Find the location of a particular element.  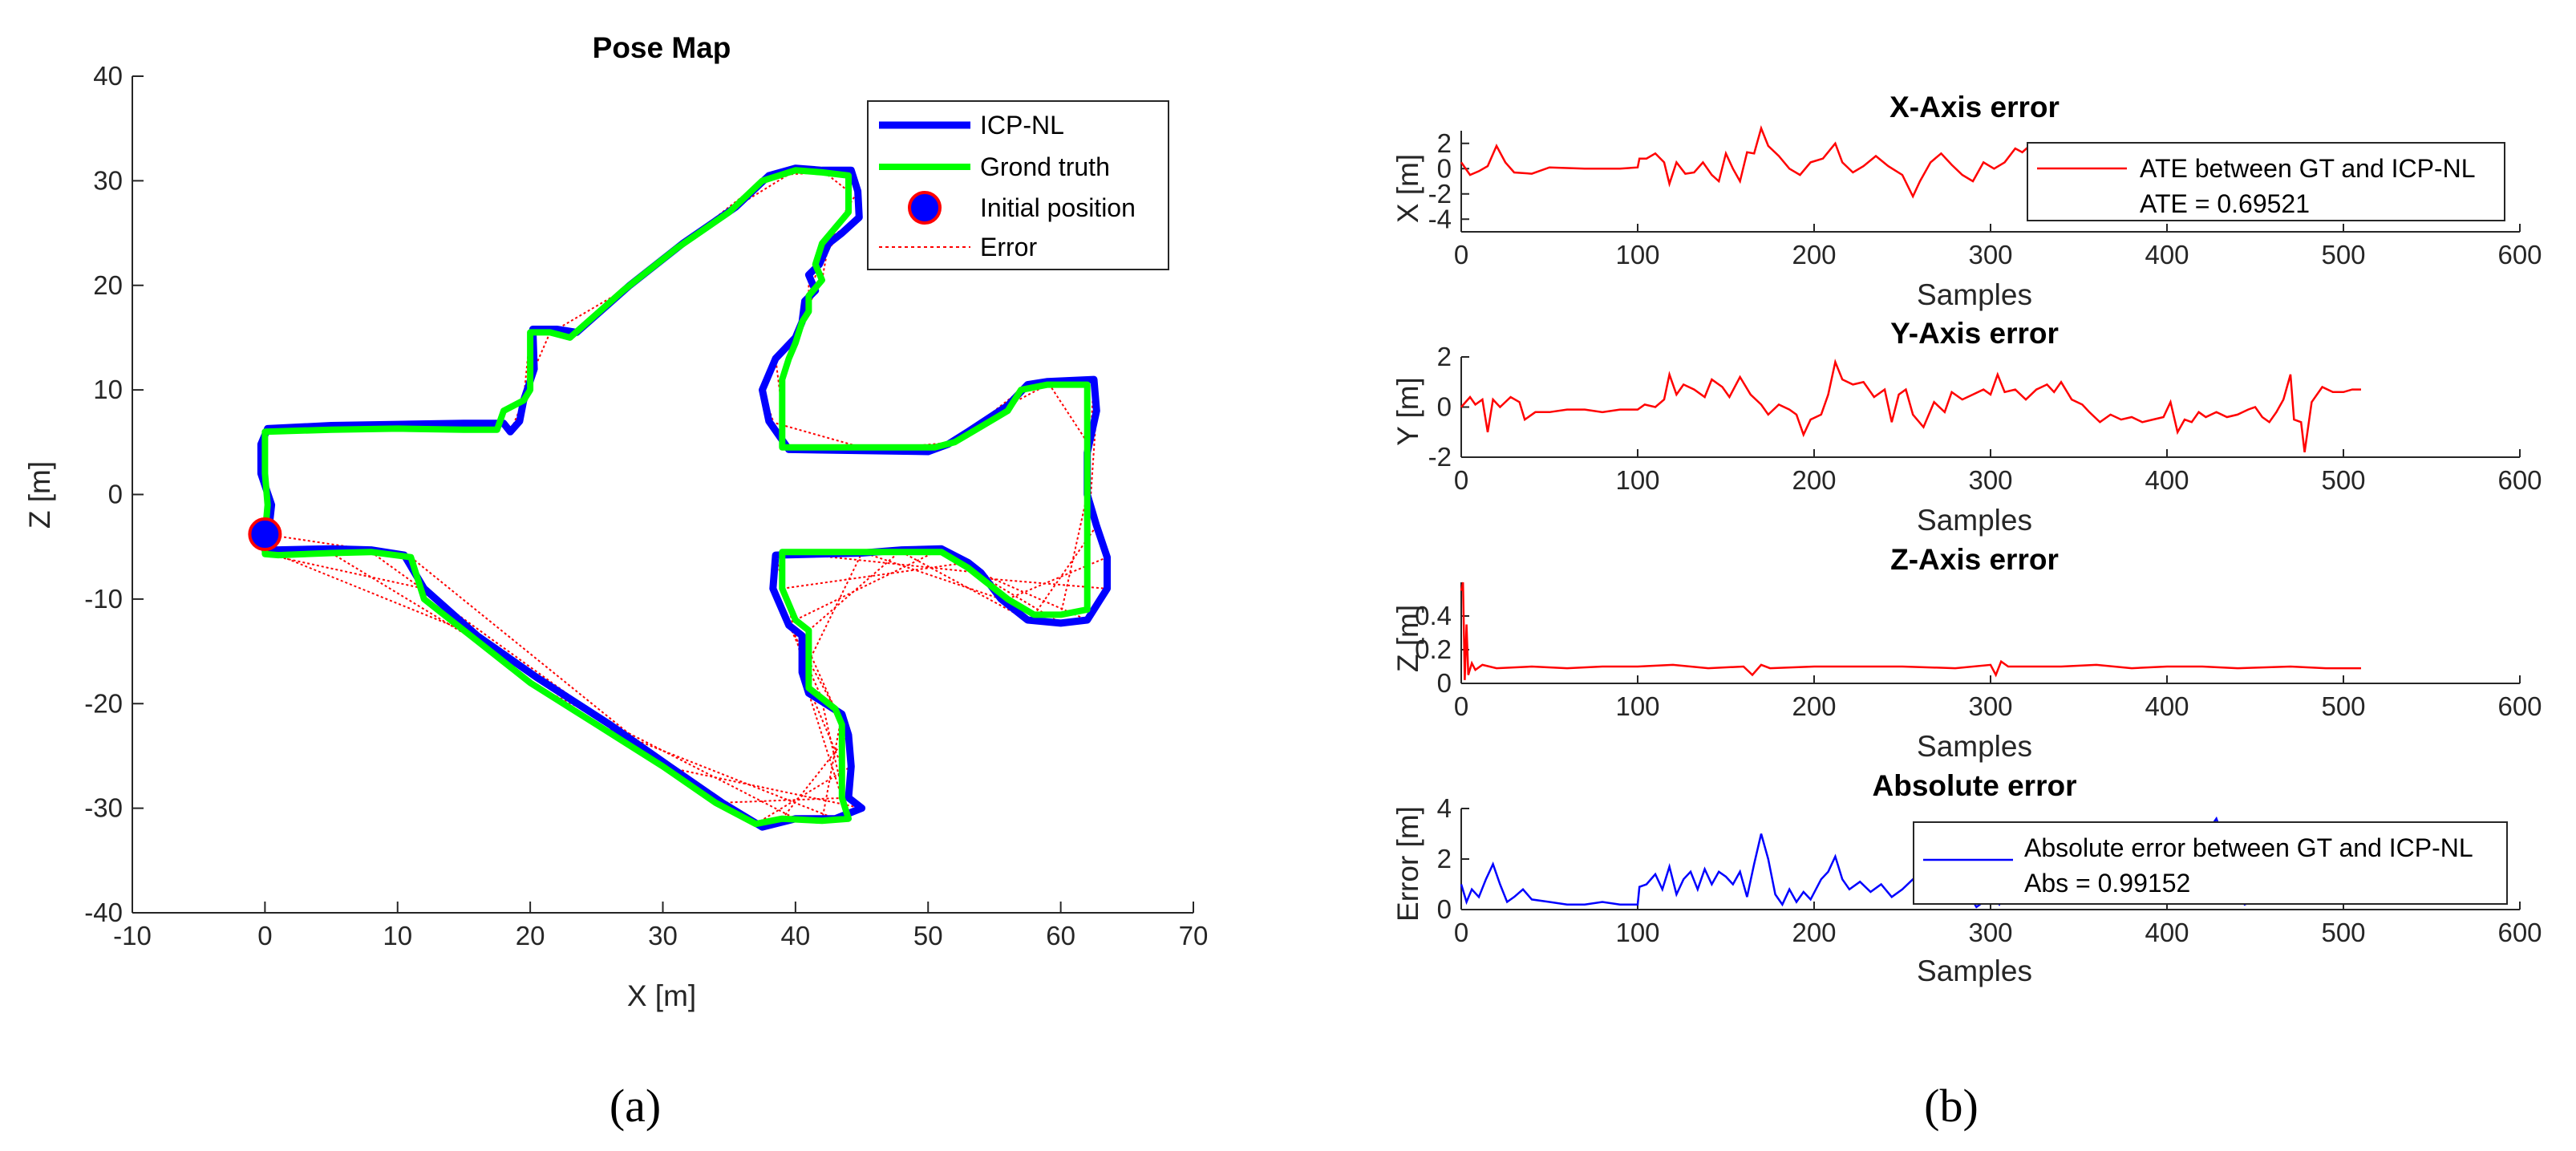

z-axis-error-line is located at coordinates (1910, 631).